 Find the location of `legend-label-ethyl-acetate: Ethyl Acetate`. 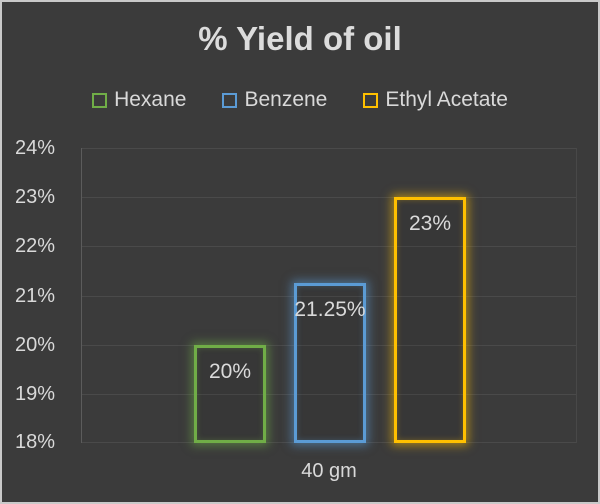

legend-label-ethyl-acetate: Ethyl Acetate is located at coordinates (446, 99).